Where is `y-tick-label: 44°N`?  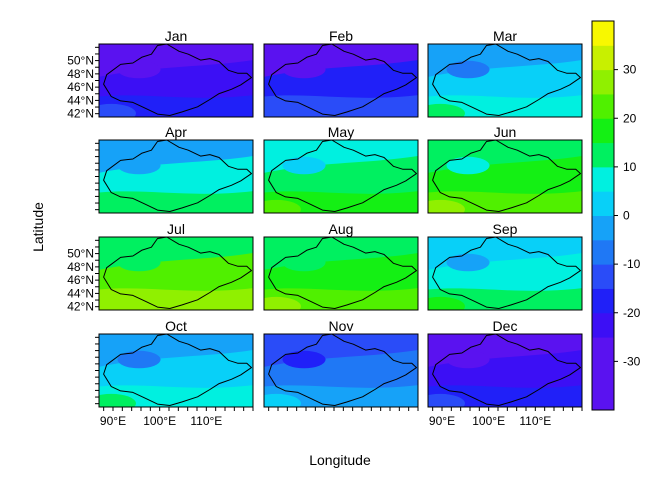
y-tick-label: 44°N is located at coordinates (80, 100).